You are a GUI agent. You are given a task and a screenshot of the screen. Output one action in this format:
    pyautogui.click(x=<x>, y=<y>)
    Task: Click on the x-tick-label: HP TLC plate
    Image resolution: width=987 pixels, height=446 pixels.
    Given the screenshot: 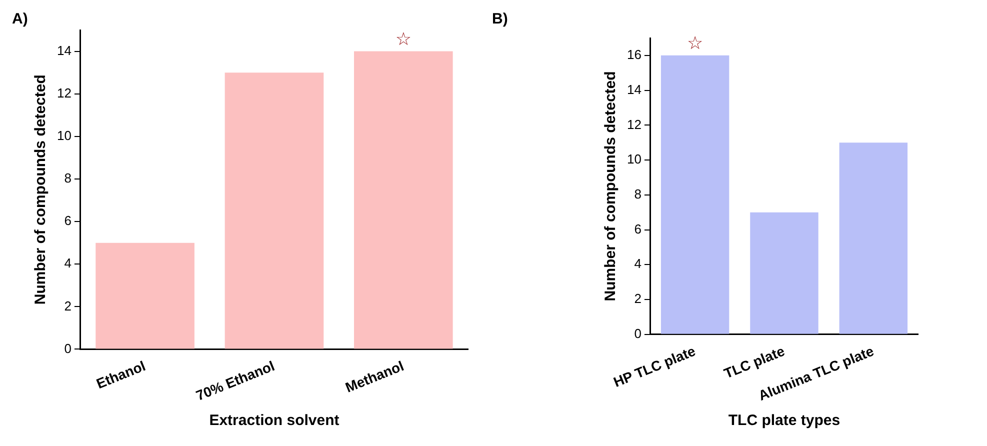 What is the action you would take?
    pyautogui.click(x=654, y=366)
    